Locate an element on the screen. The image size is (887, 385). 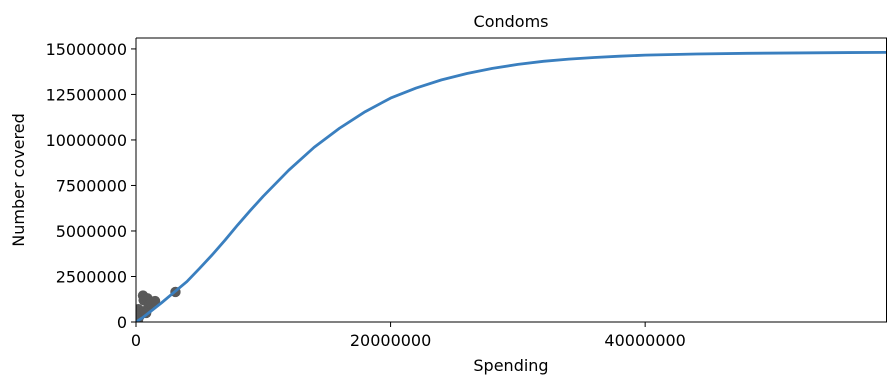
y-tick-label-6: 15000000 is located at coordinates (86, 49).